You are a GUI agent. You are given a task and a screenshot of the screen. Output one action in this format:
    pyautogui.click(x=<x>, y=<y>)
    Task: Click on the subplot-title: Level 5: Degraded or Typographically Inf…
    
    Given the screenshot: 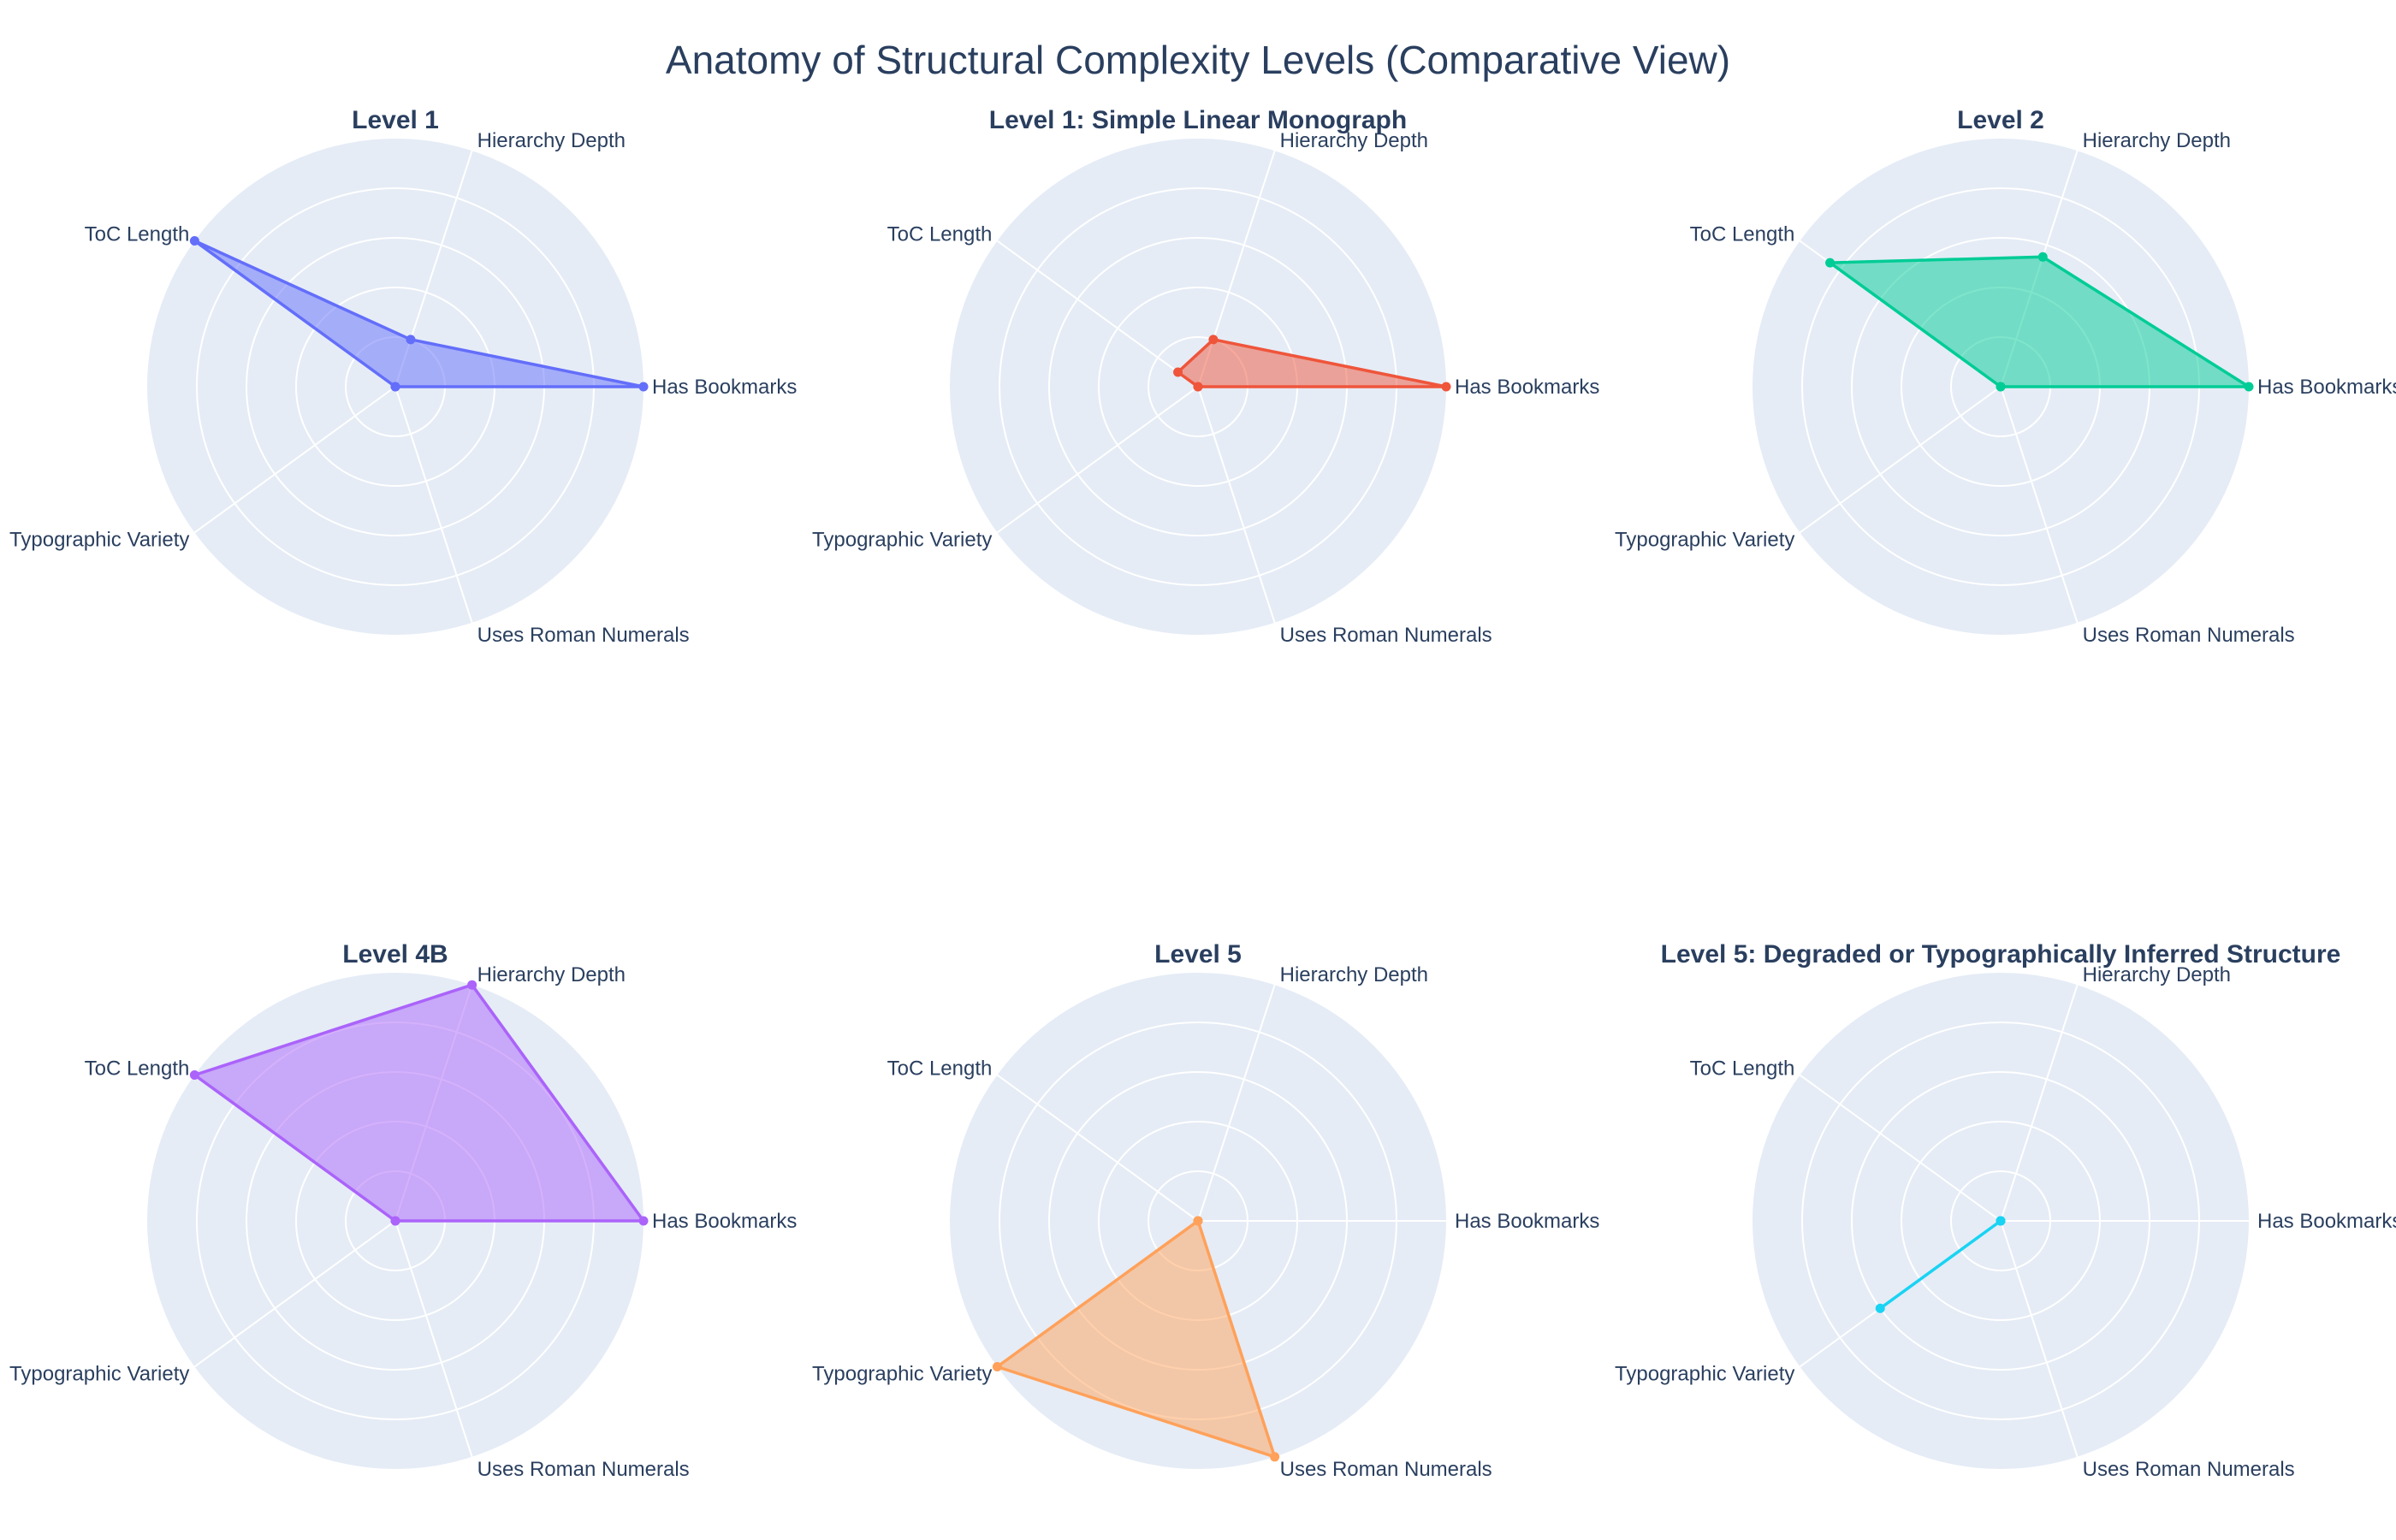 What is the action you would take?
    pyautogui.click(x=2001, y=954)
    